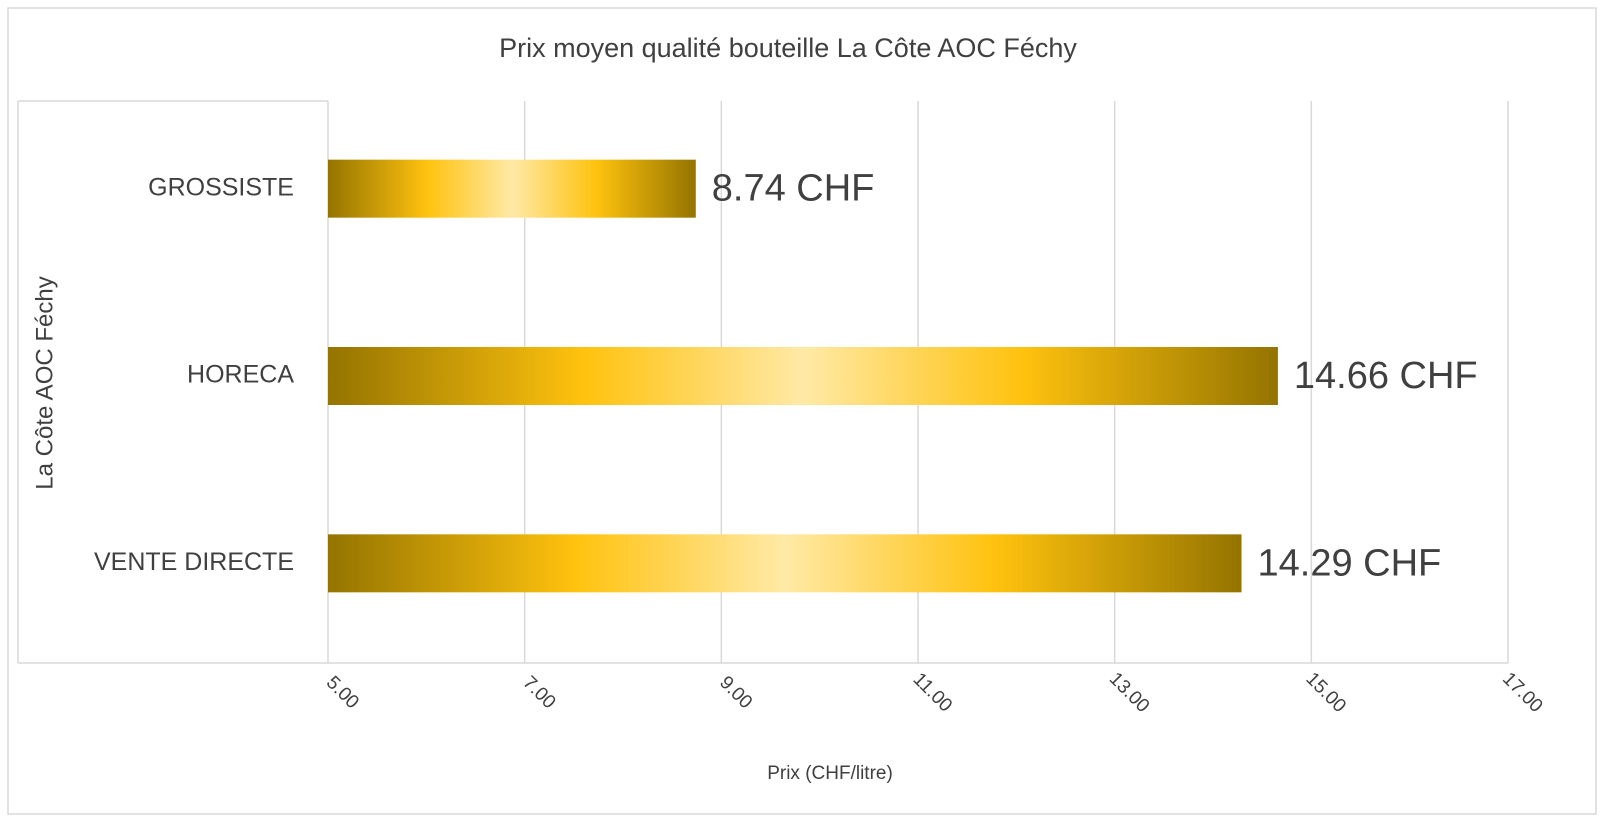 The image size is (1604, 822). Describe the element at coordinates (44, 382) in the screenshot. I see `y-axis-label: La Côte AOC Féchy` at that location.